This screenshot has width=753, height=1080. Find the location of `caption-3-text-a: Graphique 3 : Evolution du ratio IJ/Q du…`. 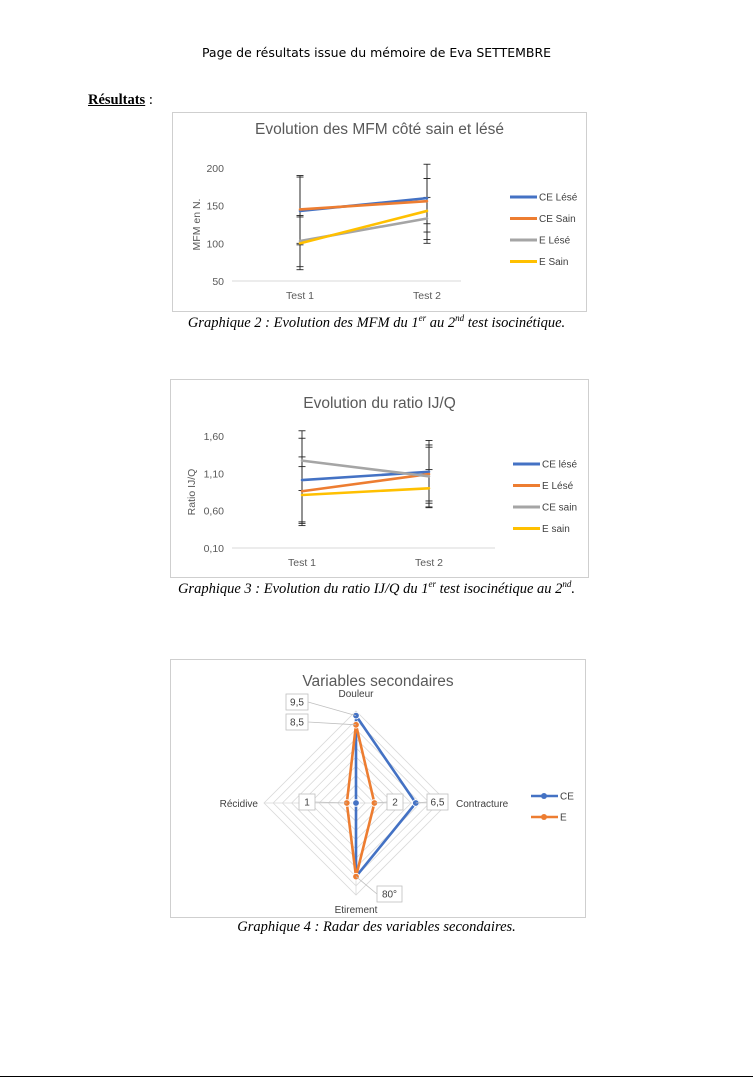

caption-3-text-a: Graphique 3 : Evolution du ratio IJ/Q du… is located at coordinates (303, 588).